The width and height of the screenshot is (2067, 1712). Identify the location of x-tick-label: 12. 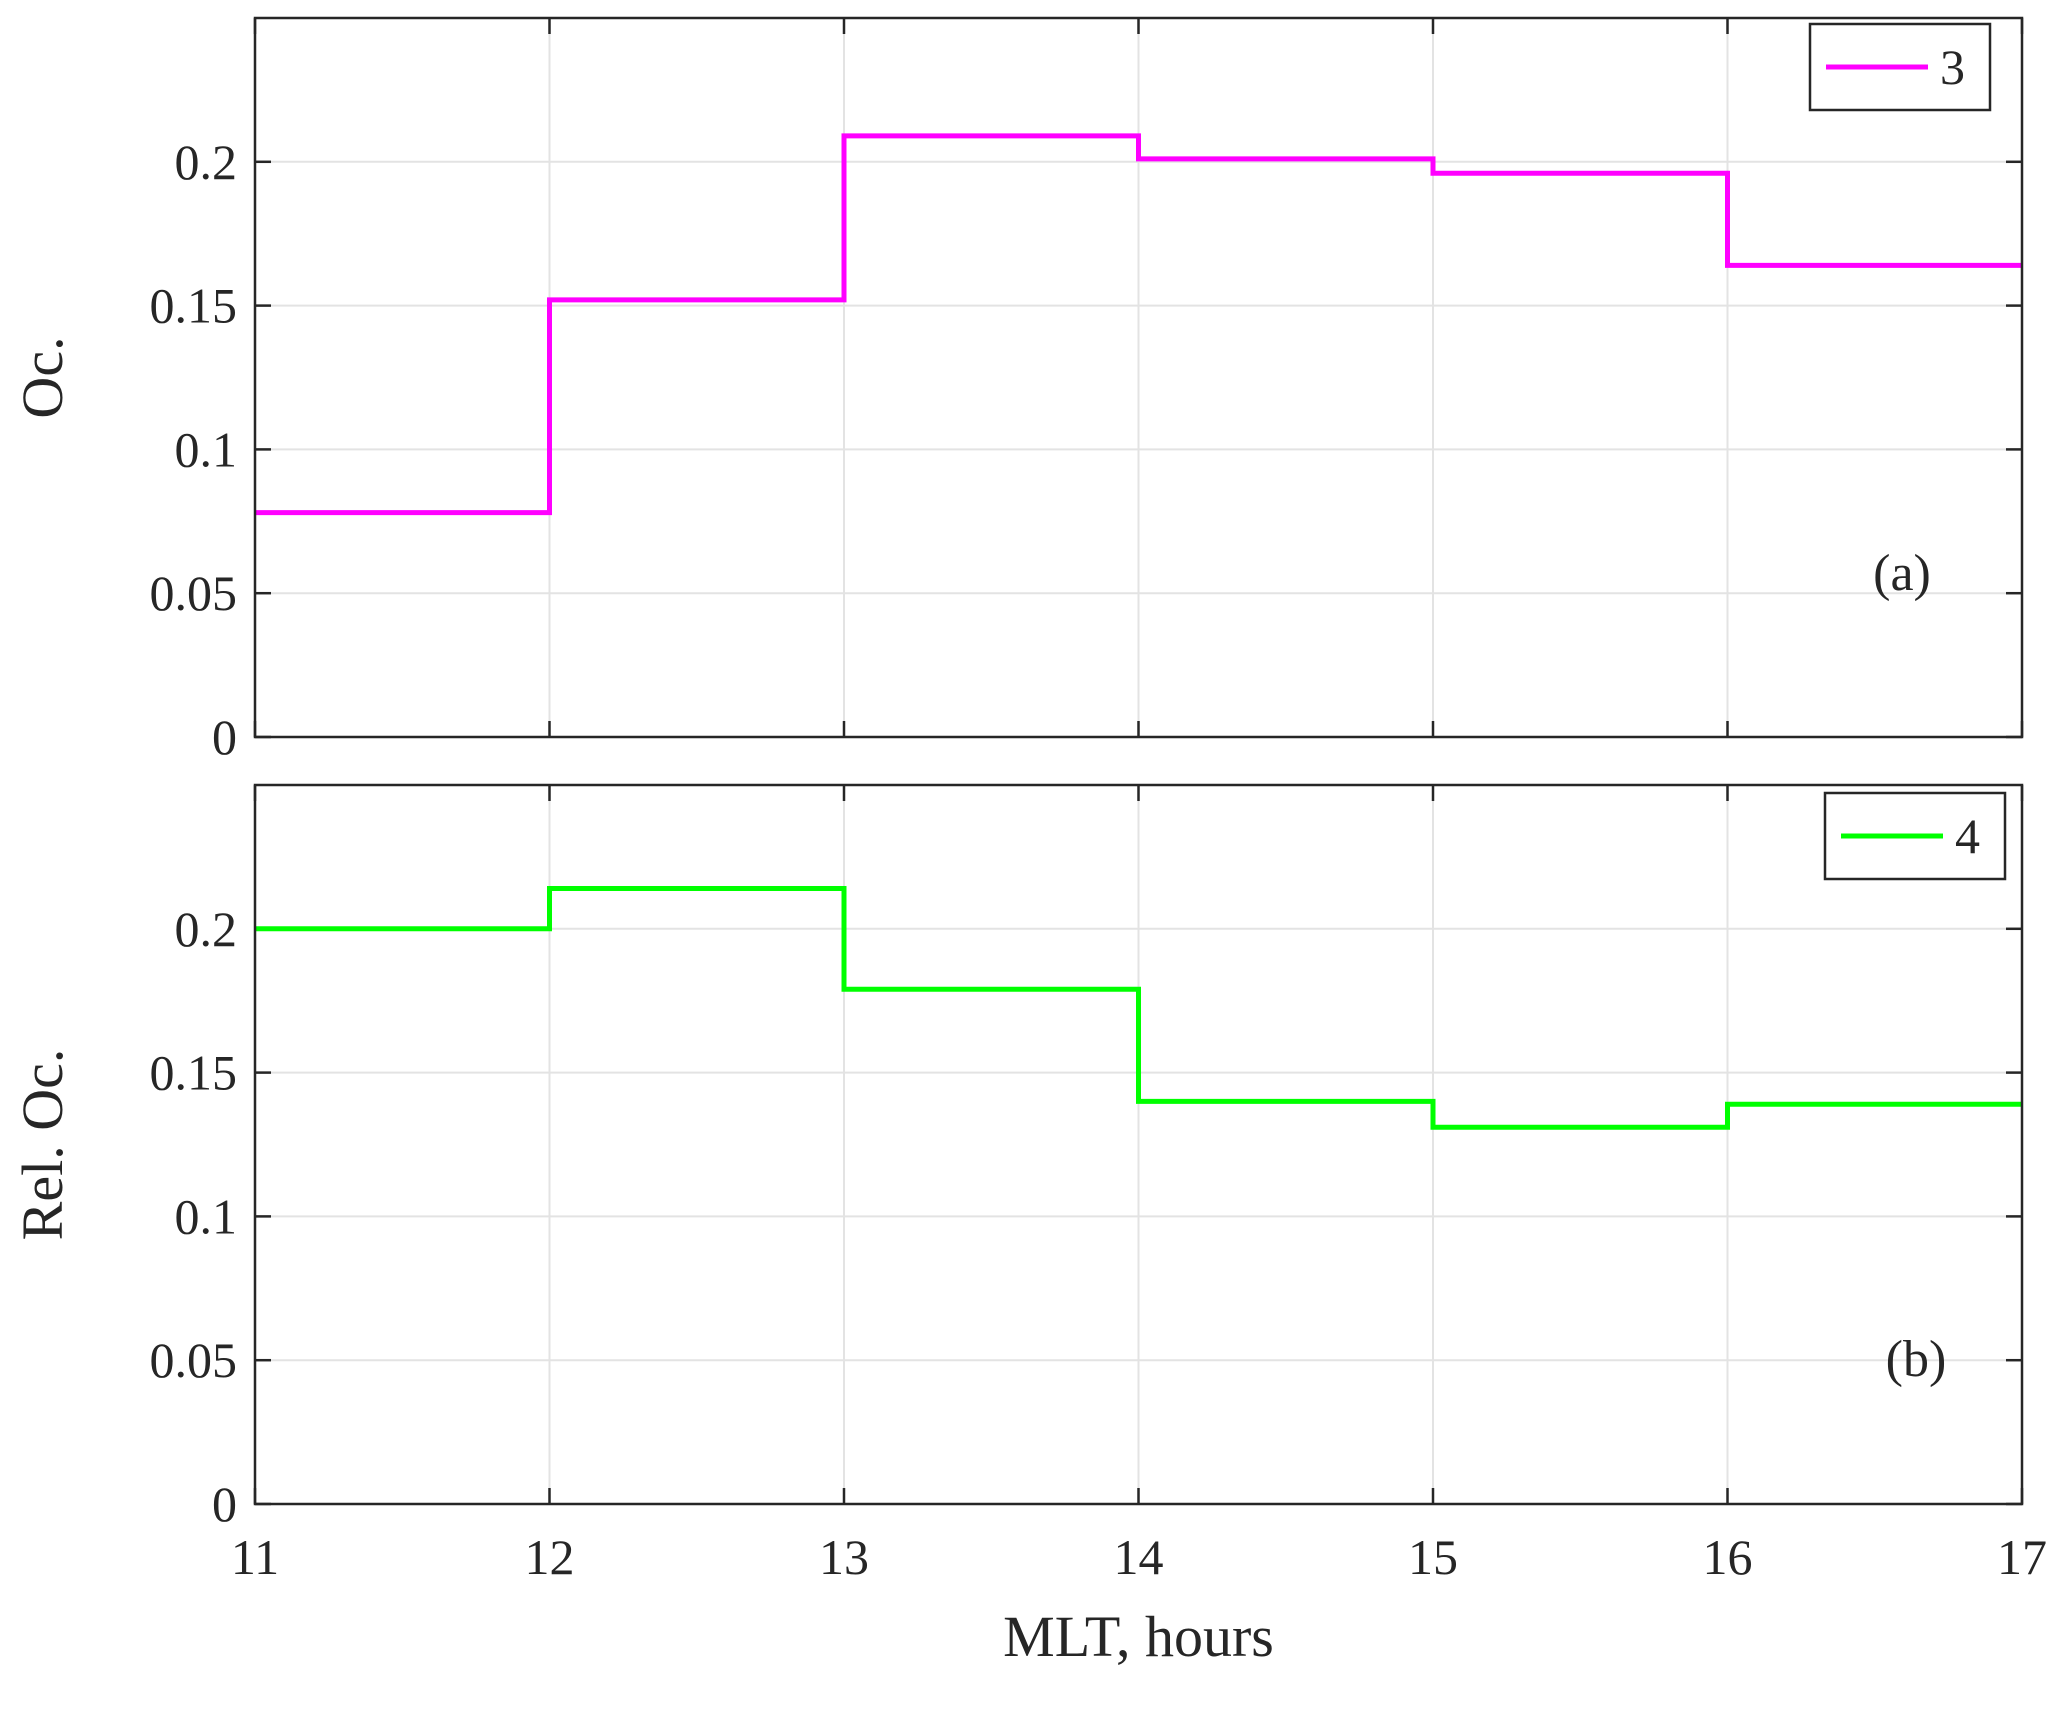
(550, 1557).